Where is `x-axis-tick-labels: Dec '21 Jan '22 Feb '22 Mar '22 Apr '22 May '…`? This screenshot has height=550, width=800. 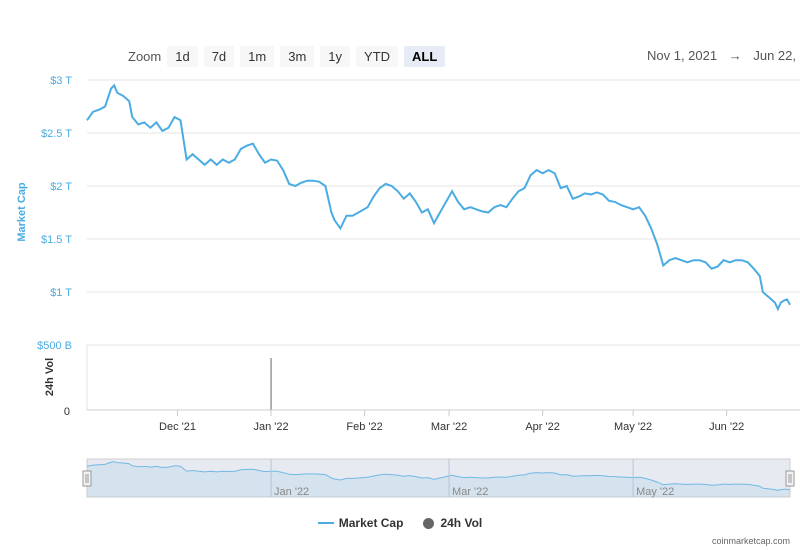
x-axis-tick-labels: Dec '21 Jan '22 Feb '22 Mar '22 Apr '22 May '… is located at coordinates (451, 427).